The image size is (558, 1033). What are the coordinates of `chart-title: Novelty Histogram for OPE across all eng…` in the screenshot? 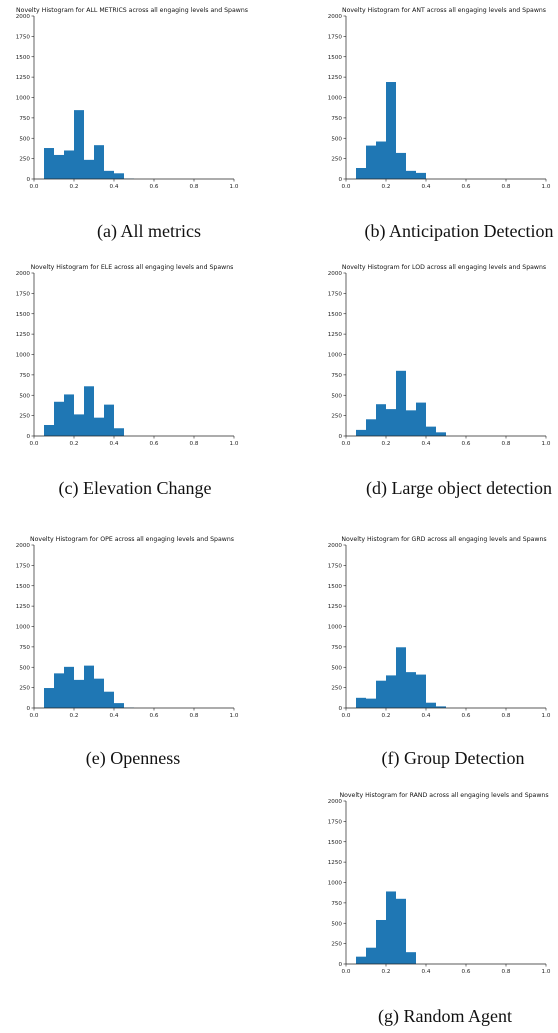 It's located at (132, 539).